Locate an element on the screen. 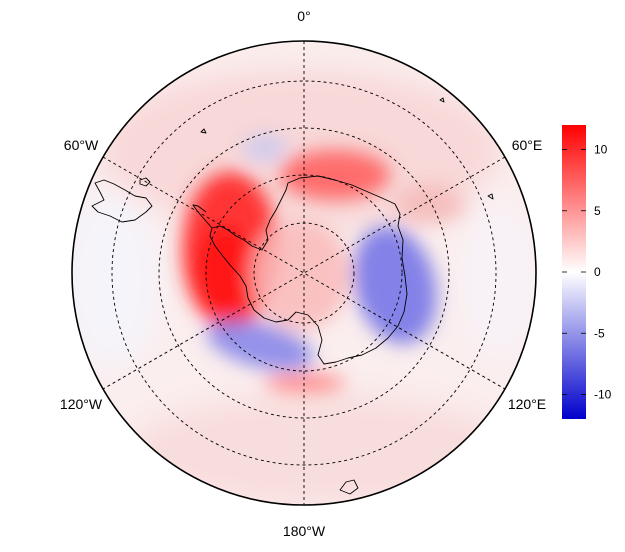 The height and width of the screenshot is (552, 625). anomaly-left-white is located at coordinates (116, 280).